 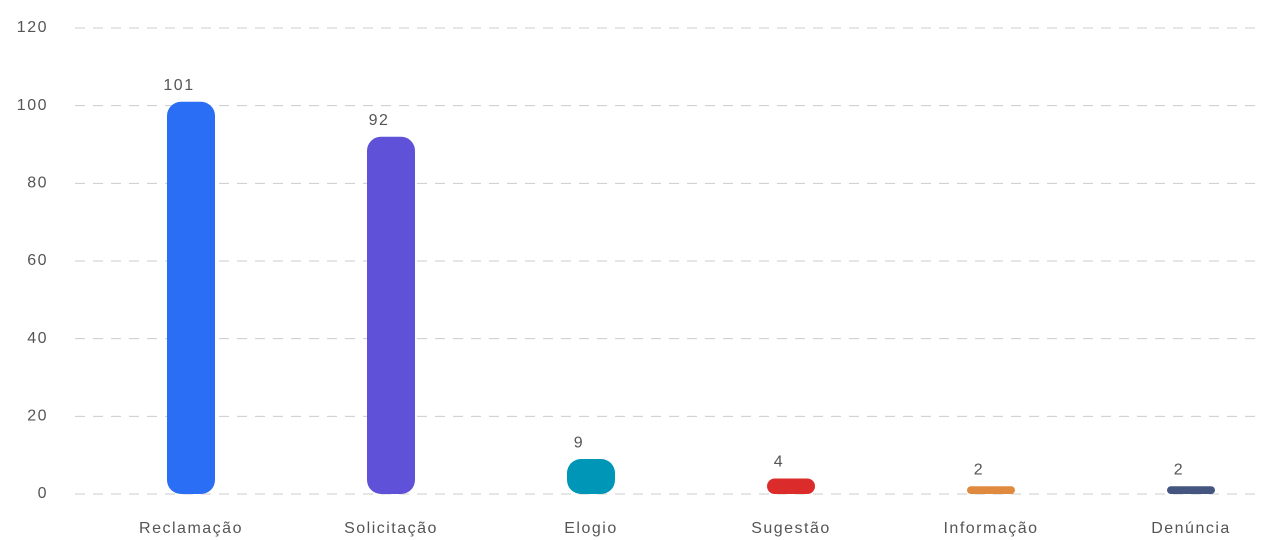 I want to click on data-label: 9, so click(x=579, y=442).